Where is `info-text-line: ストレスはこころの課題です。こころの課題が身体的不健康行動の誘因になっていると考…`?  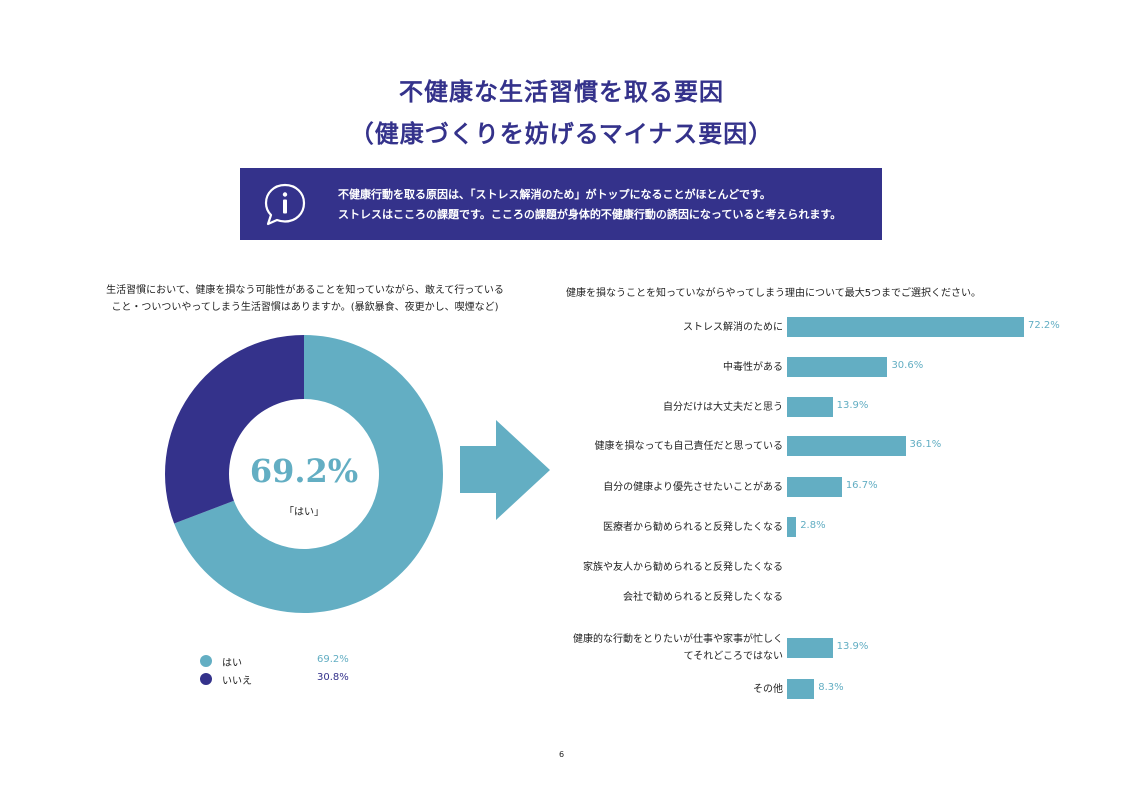
info-text-line: ストレスはこころの課題です。こころの課題が身体的不健康行動の誘因になっていると考… is located at coordinates (590, 214).